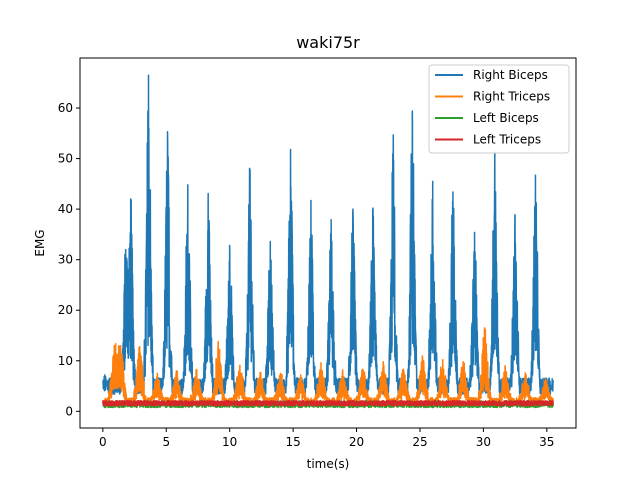  What do you see at coordinates (166, 442) in the screenshot?
I see `x-tick-label: 5` at bounding box center [166, 442].